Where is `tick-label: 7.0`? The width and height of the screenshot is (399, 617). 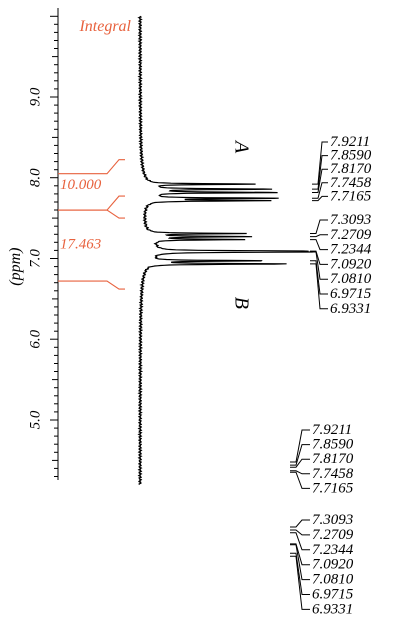 tick-label: 7.0 is located at coordinates (35, 258).